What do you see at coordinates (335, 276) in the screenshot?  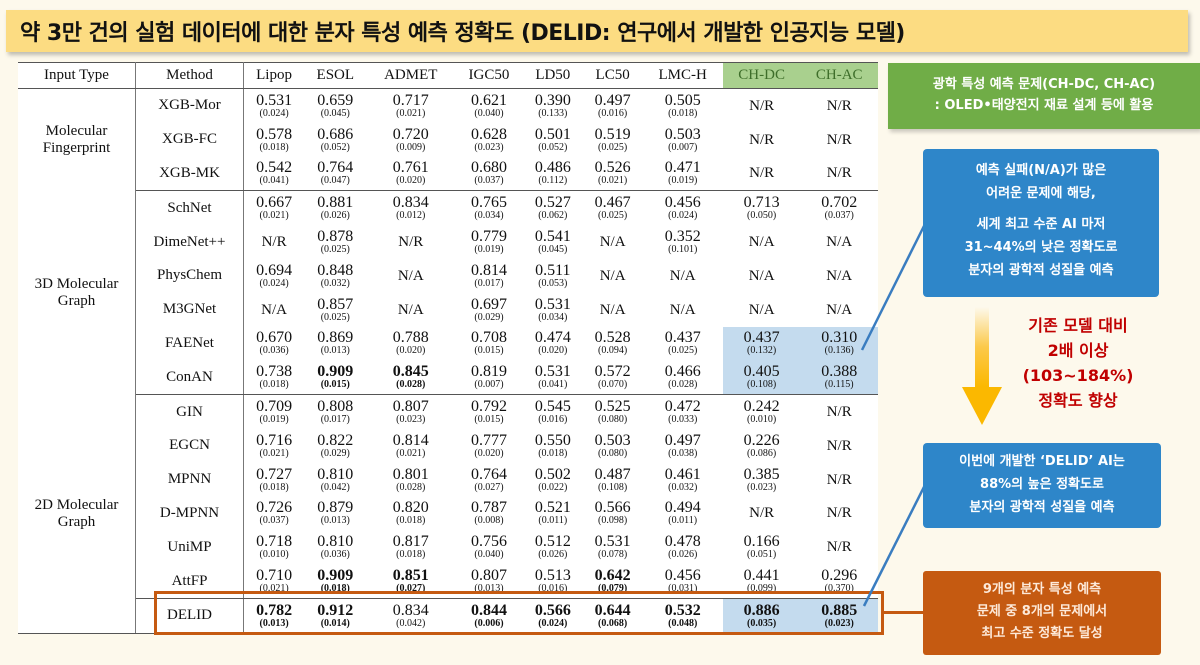 I see `score-cell: 0.848 (0.032)` at bounding box center [335, 276].